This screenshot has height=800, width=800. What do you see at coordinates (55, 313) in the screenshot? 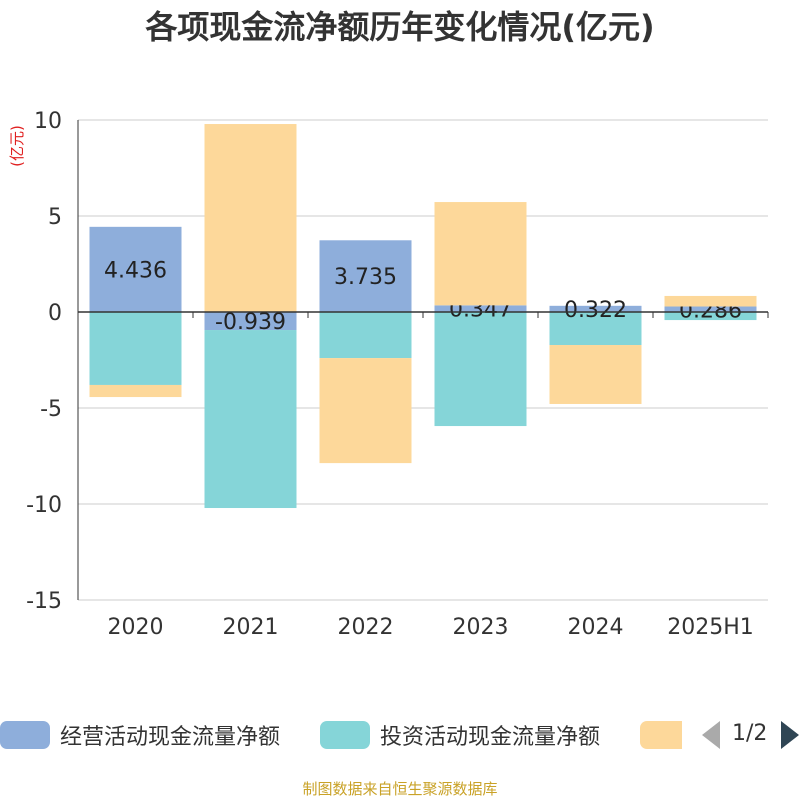
I see `y-tick-label: 0` at bounding box center [55, 313].